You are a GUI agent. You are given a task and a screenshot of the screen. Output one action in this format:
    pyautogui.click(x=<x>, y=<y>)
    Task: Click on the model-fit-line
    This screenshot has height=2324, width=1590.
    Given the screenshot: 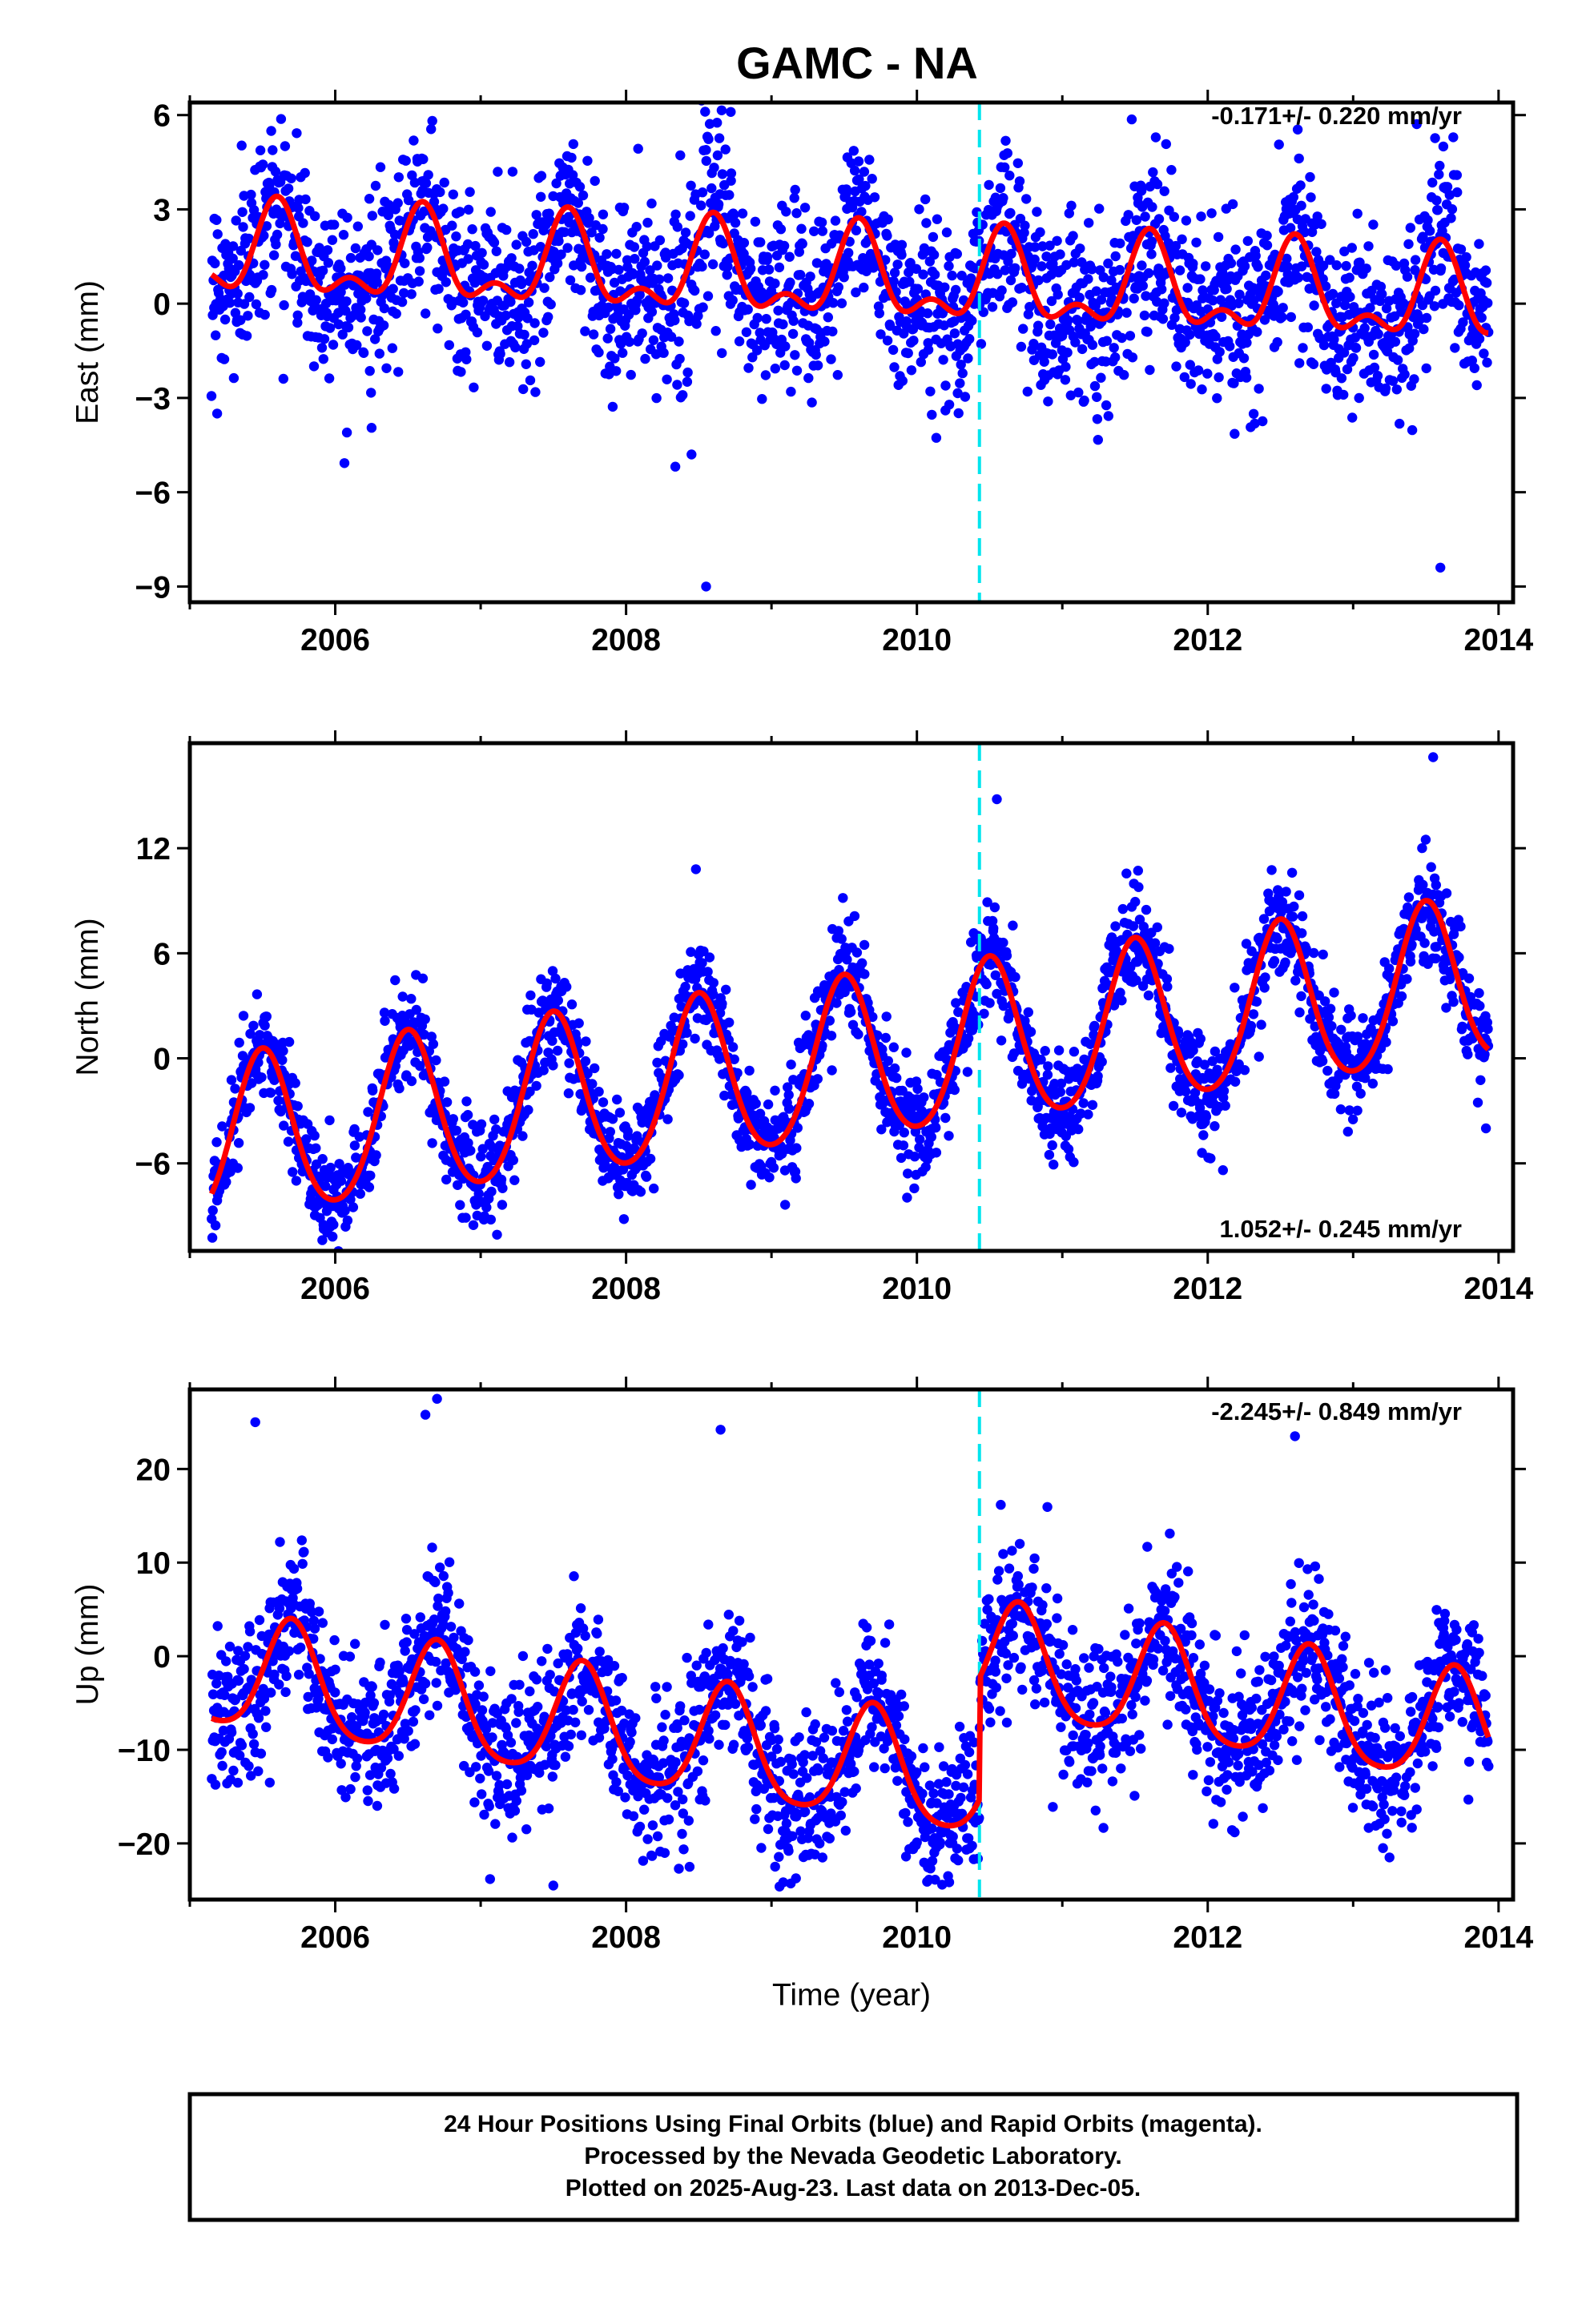 What is the action you would take?
    pyautogui.click(x=850, y=264)
    